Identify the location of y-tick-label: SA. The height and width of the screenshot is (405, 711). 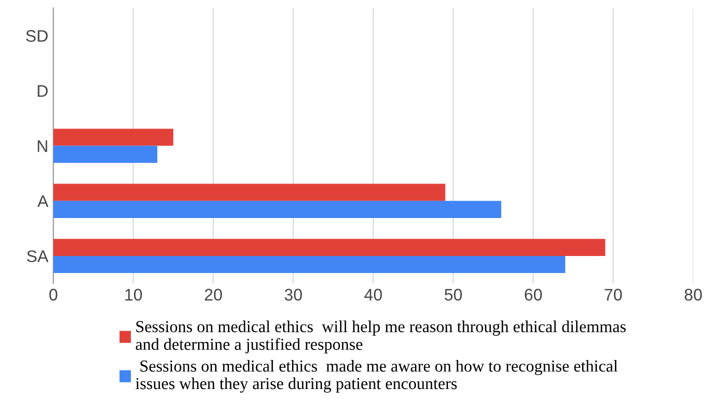
(37, 256).